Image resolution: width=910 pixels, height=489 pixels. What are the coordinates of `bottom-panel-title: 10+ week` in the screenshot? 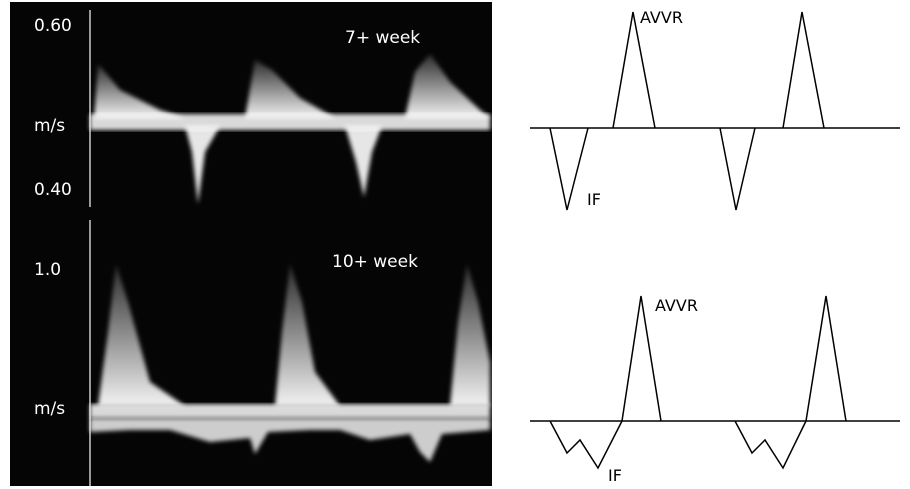 It's located at (375, 262).